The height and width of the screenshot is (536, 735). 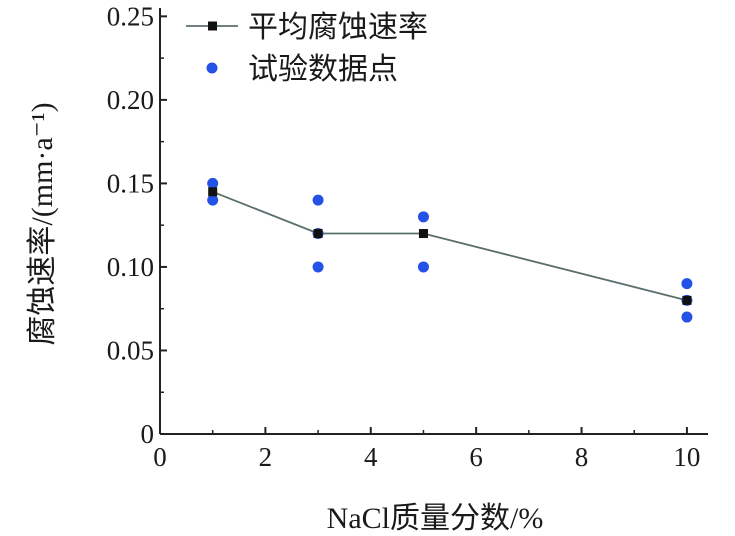 What do you see at coordinates (476, 457) in the screenshot?
I see `x-tick-label: 6` at bounding box center [476, 457].